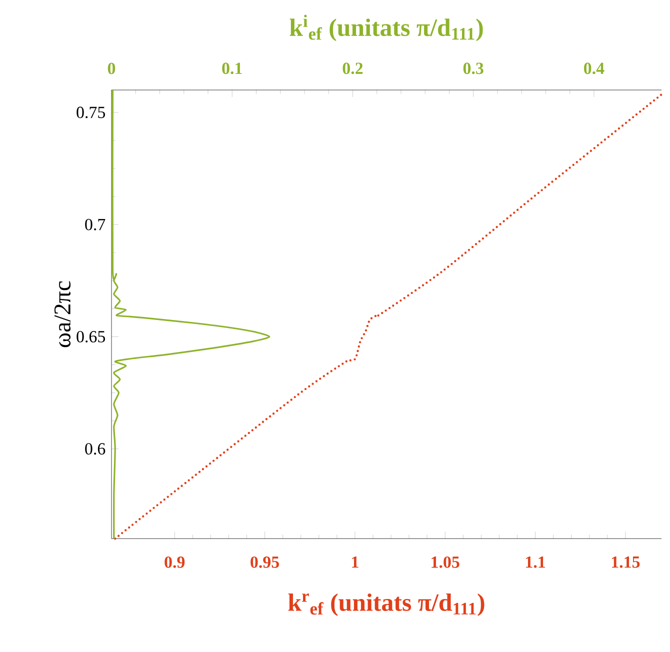  Describe the element at coordinates (95, 224) in the screenshot. I see `y-tick-label: 0.7` at that location.